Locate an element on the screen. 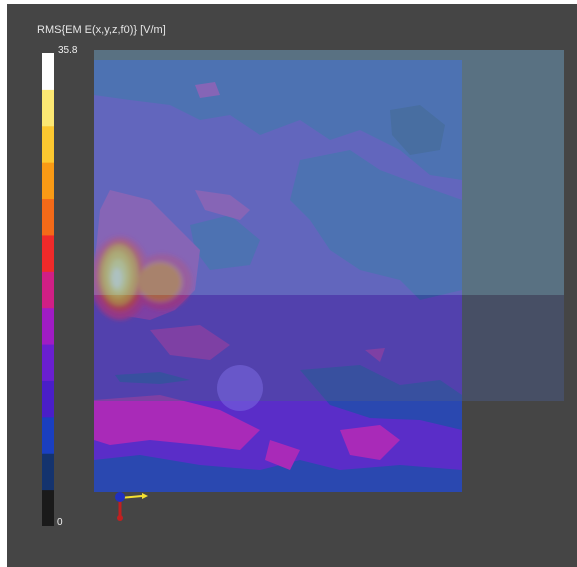 This screenshot has width=577, height=567. axis-triad-icon is located at coordinates (131, 506).